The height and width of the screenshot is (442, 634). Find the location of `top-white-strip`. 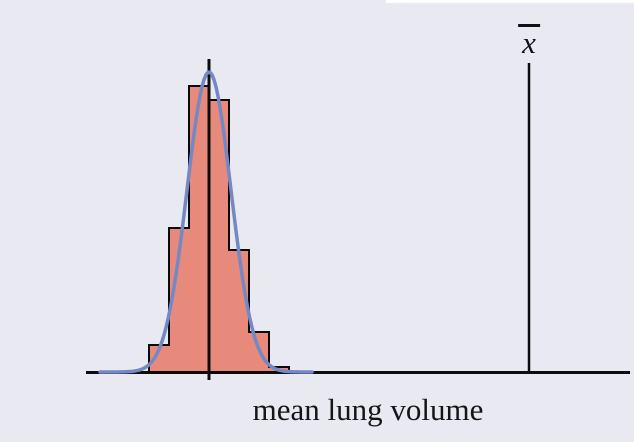

top-white-strip is located at coordinates (510, 1).